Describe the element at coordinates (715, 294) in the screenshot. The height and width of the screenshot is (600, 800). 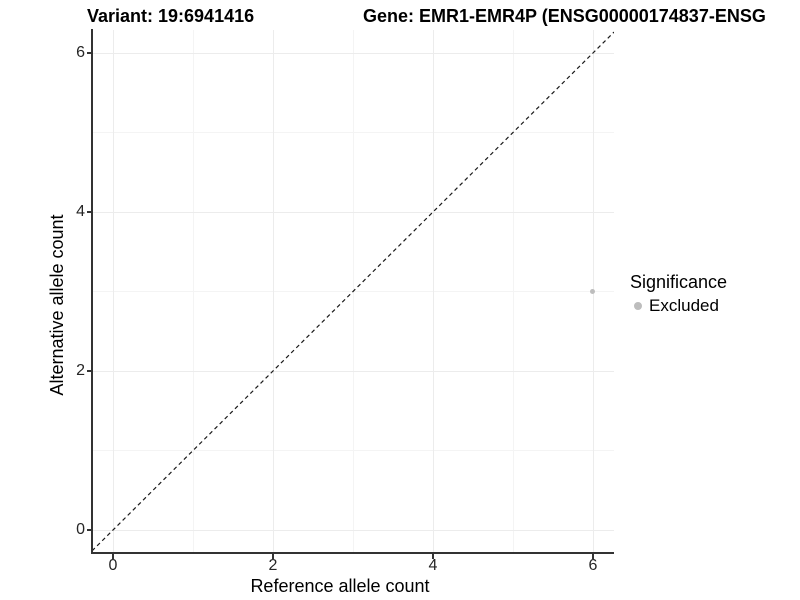
I see `legend: Significance Excluded` at that location.